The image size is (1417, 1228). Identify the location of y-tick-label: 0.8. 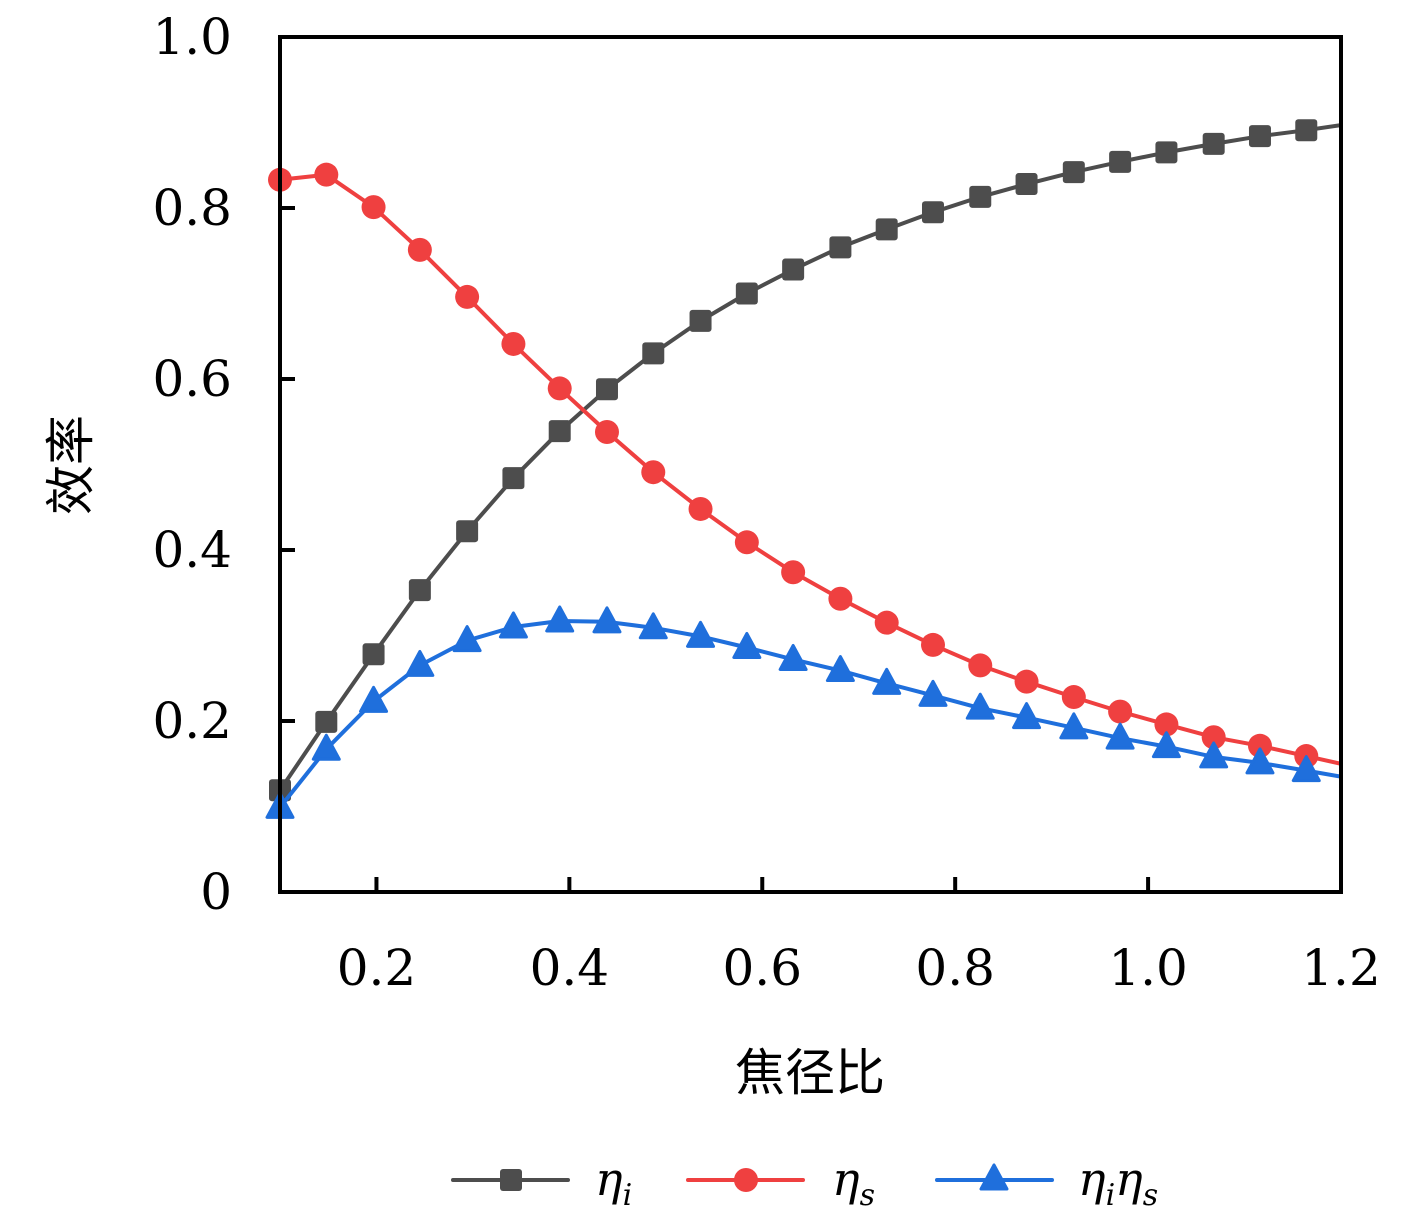
(192, 208).